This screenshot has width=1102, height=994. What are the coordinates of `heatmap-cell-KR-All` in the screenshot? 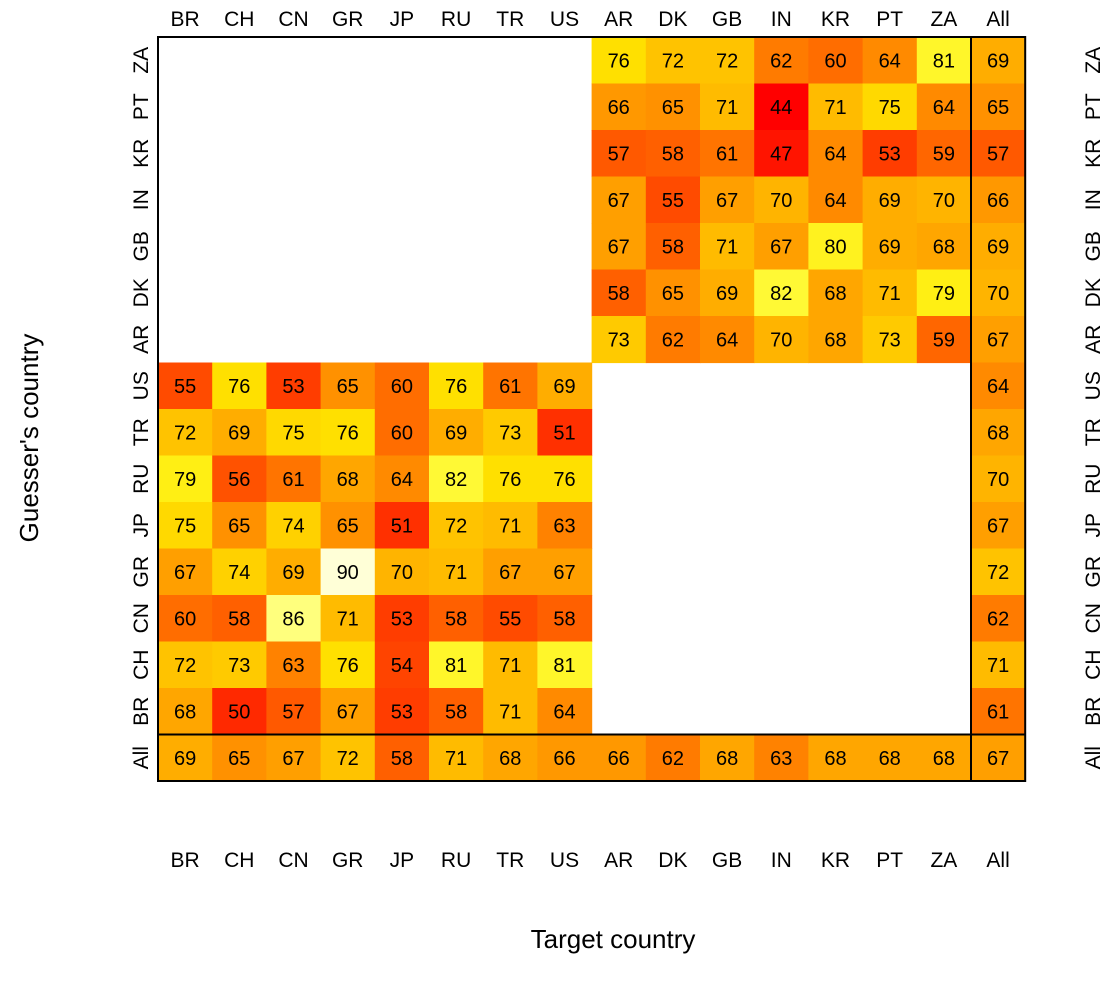 It's located at (998, 154).